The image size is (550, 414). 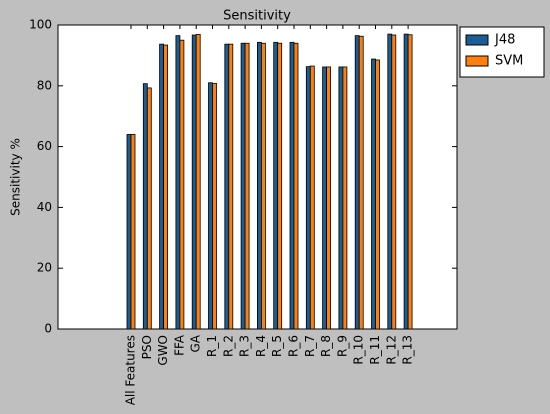 What do you see at coordinates (342, 346) in the screenshot?
I see `x-tick-label: R_9` at bounding box center [342, 346].